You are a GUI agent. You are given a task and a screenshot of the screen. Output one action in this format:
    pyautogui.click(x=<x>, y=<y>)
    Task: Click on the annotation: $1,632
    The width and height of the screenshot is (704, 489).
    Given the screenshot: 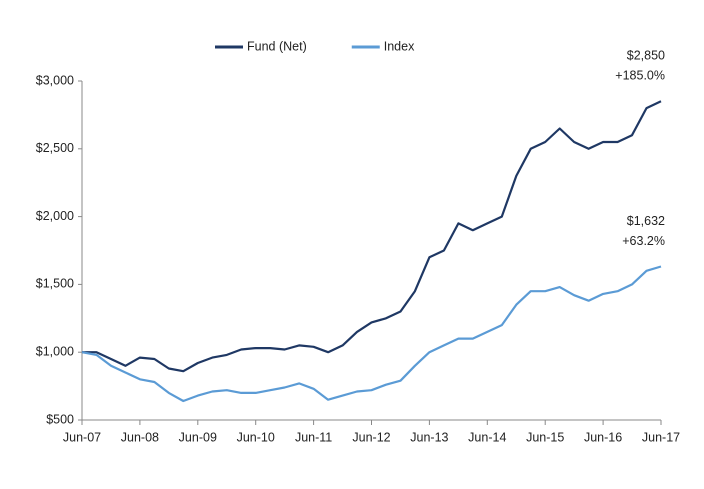 What is the action you would take?
    pyautogui.click(x=646, y=221)
    